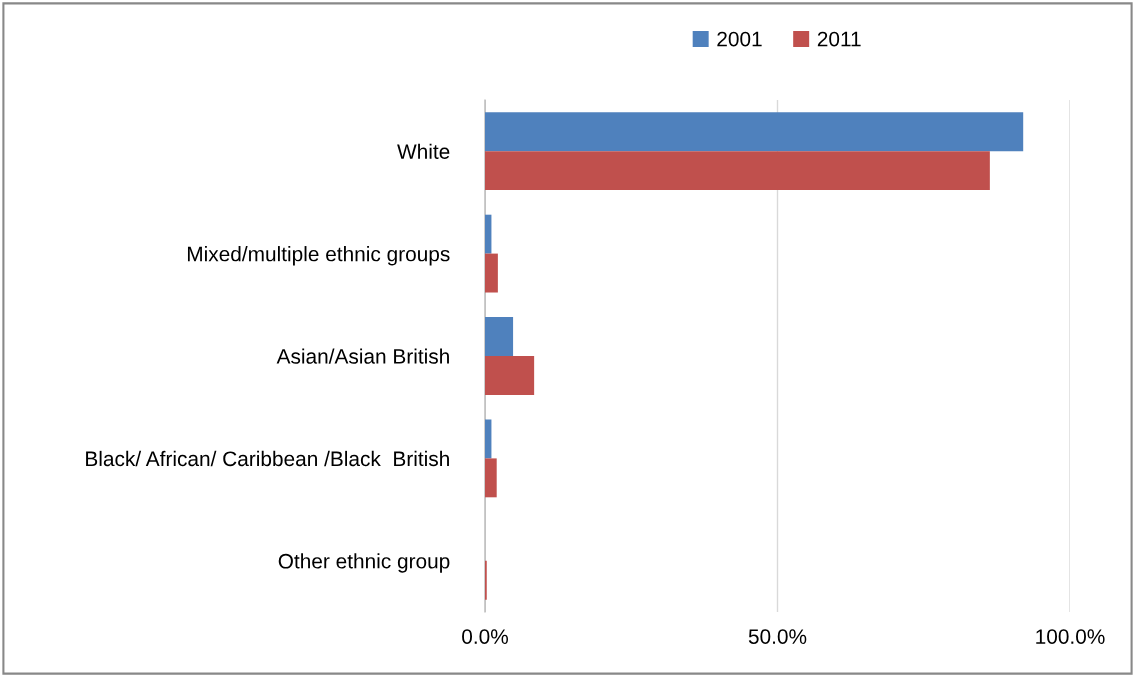 The image size is (1135, 677). What do you see at coordinates (1070, 636) in the screenshot?
I see `x-tick-label: 100.0%` at bounding box center [1070, 636].